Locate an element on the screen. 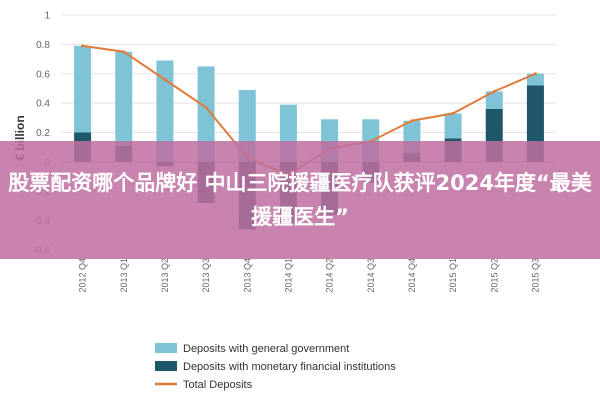 This screenshot has width=600, height=400. x-tick-label: 2014 Q4 is located at coordinates (412, 275).